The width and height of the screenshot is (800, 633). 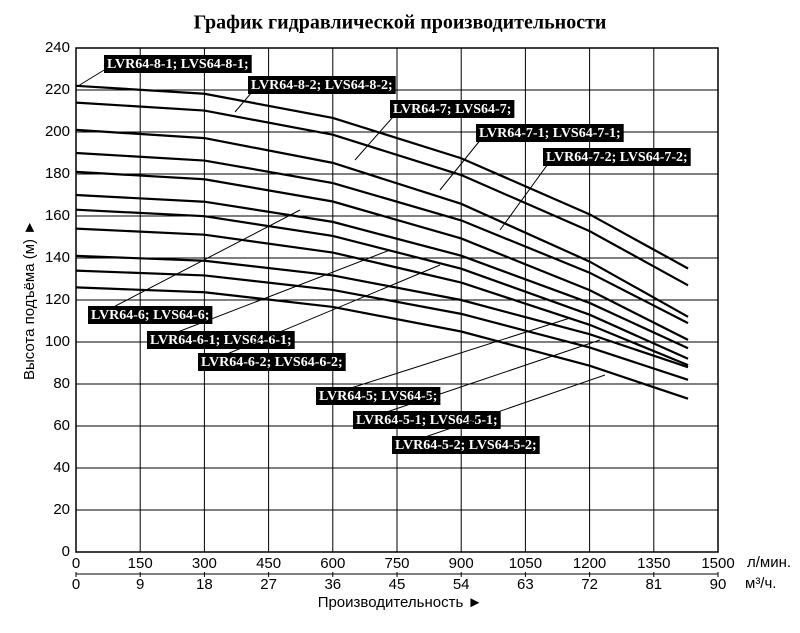 I want to click on x2-tick-label: 36, so click(x=332, y=584).